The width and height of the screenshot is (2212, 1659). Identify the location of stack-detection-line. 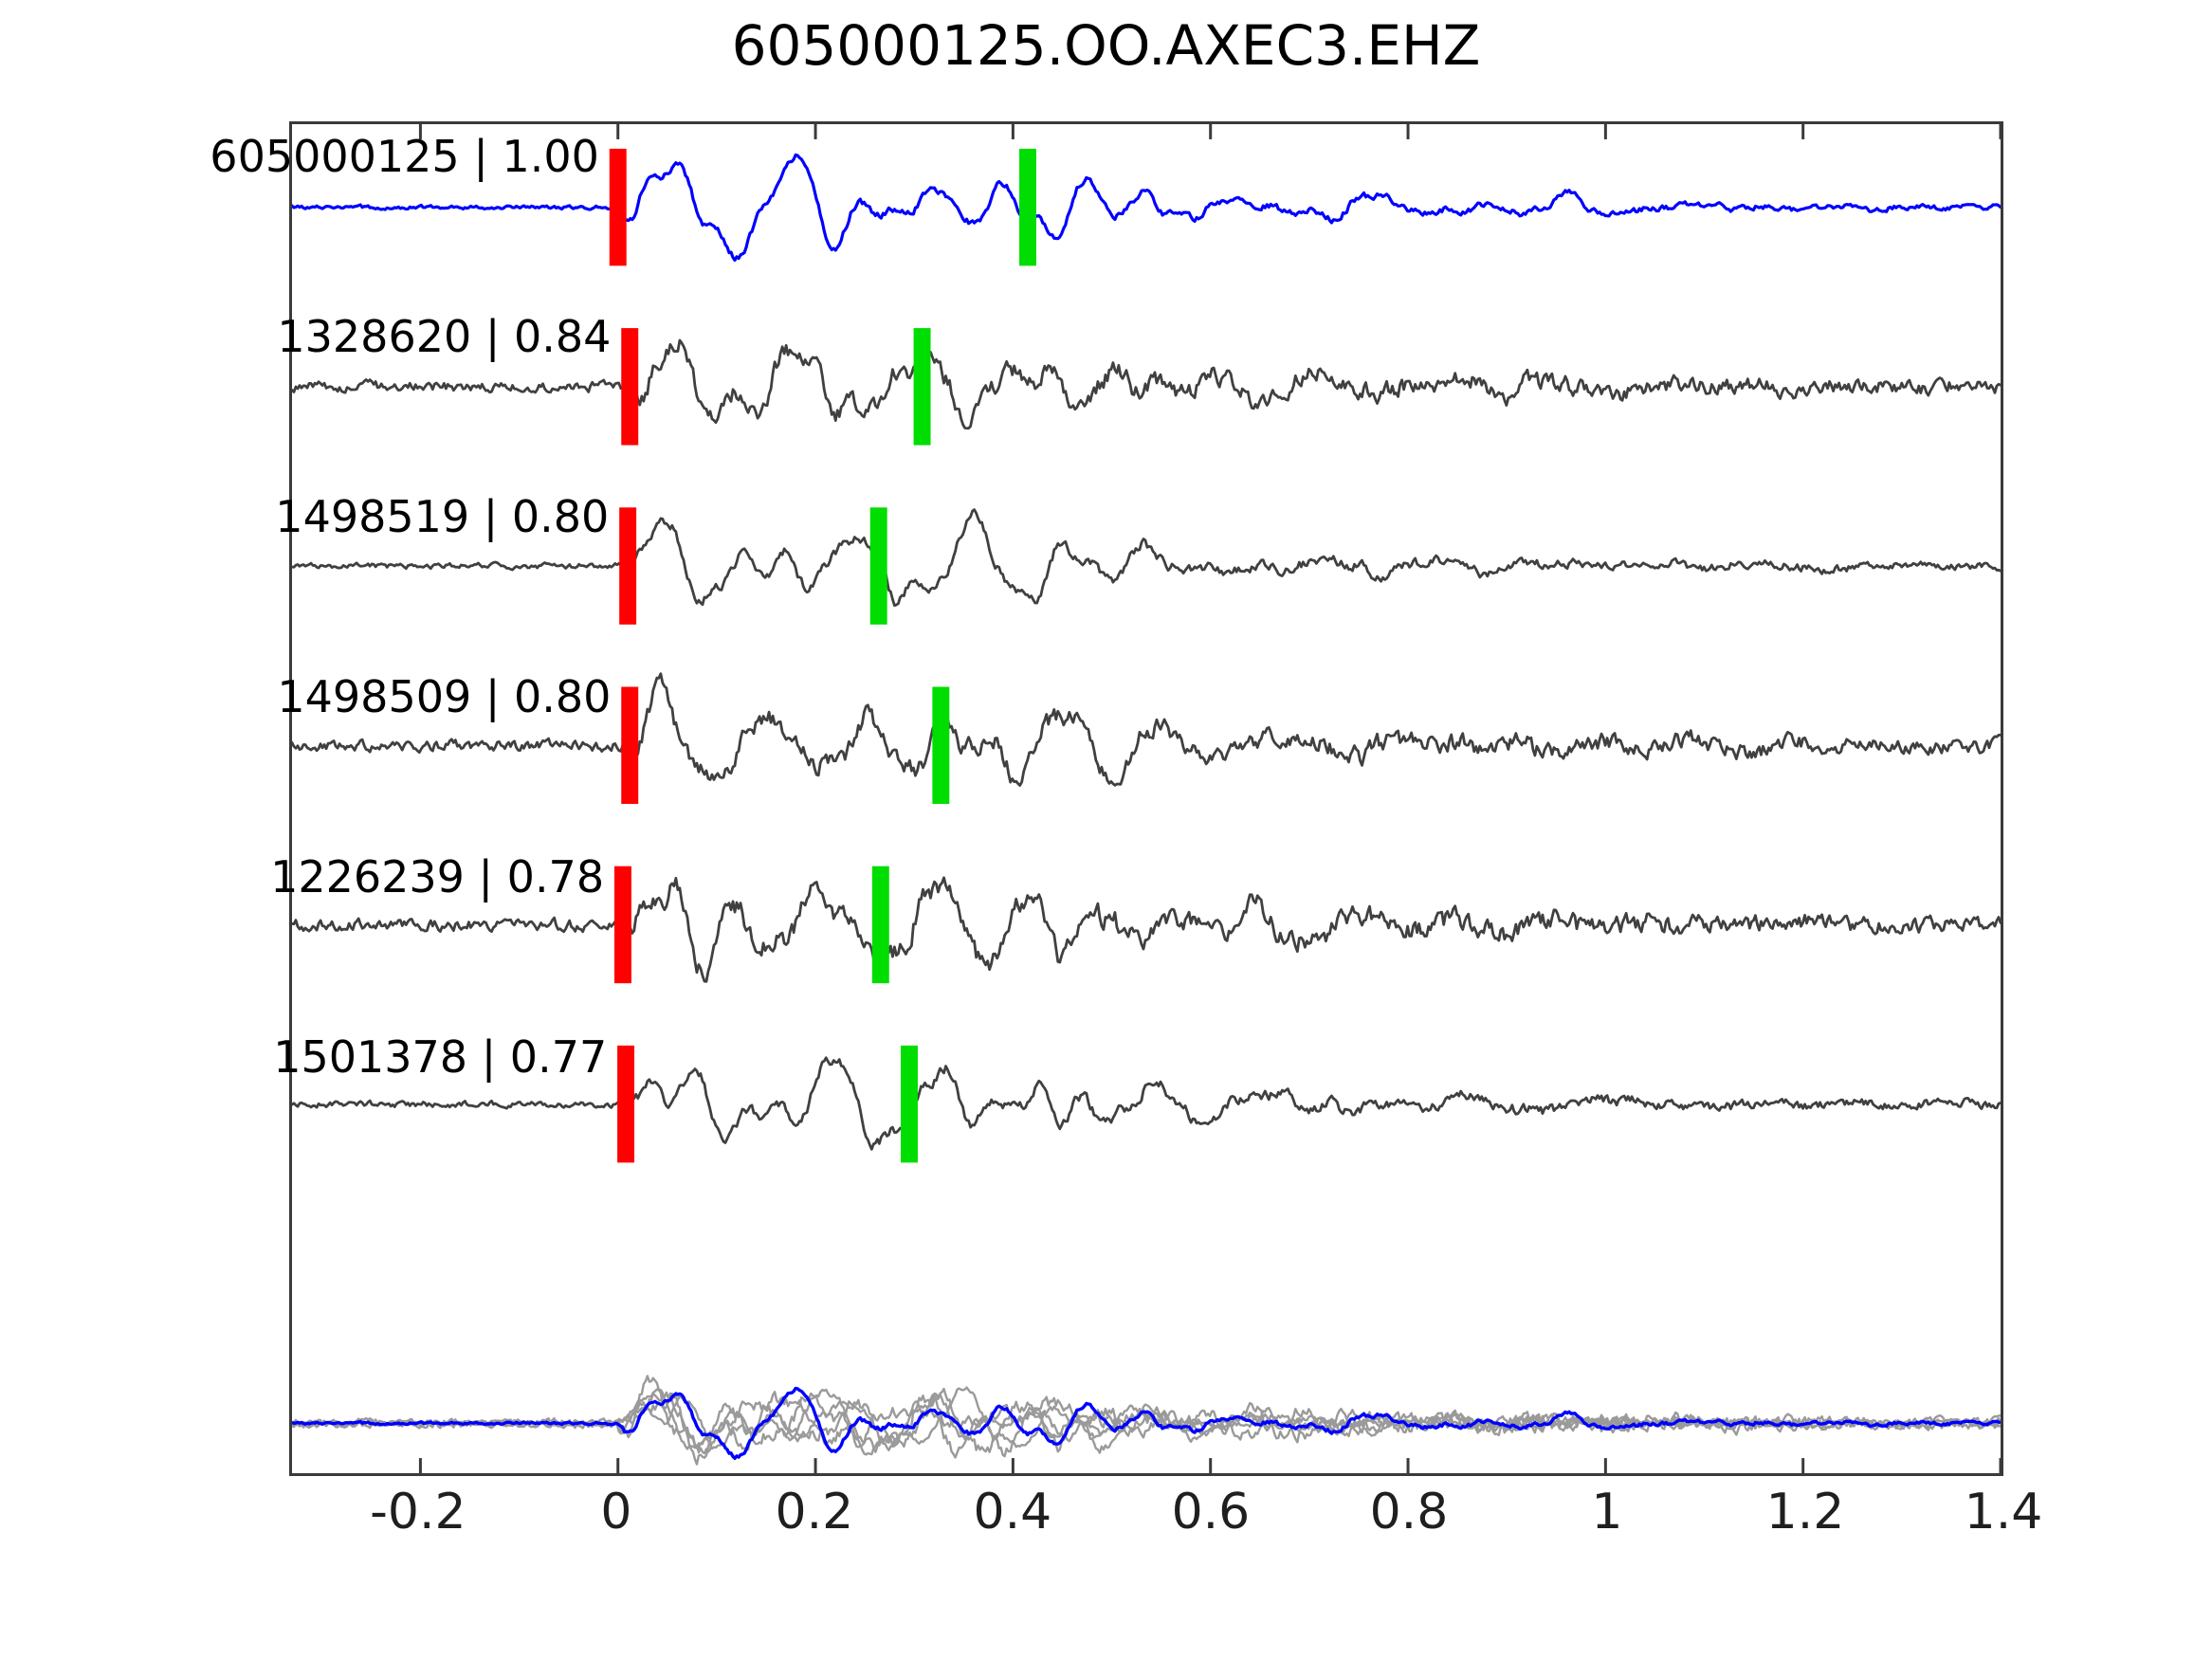
(1146, 1416).